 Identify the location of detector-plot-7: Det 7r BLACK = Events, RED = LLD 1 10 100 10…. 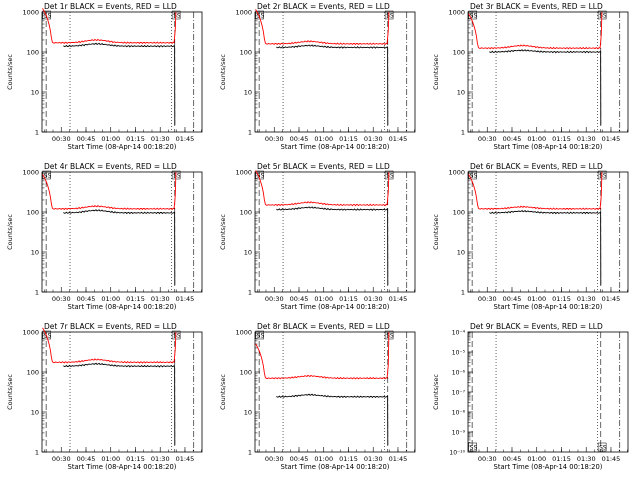
(104, 396).